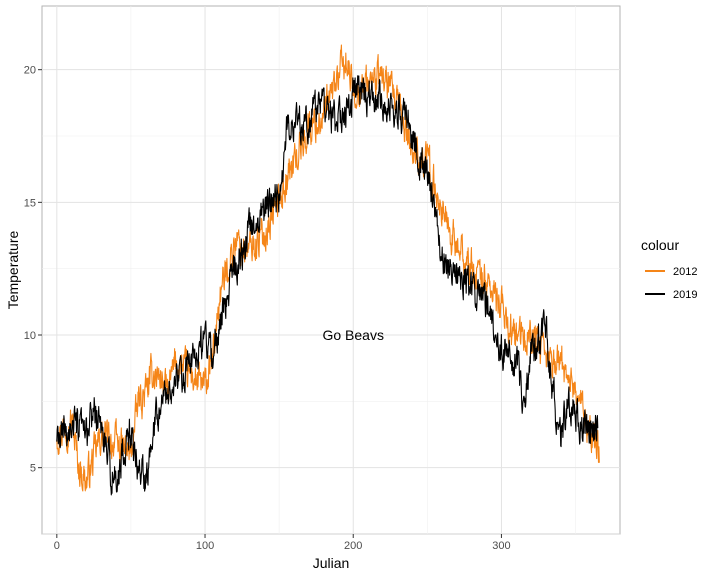 The width and height of the screenshot is (714, 578). I want to click on y-axis-title: Temperature, so click(13, 269).